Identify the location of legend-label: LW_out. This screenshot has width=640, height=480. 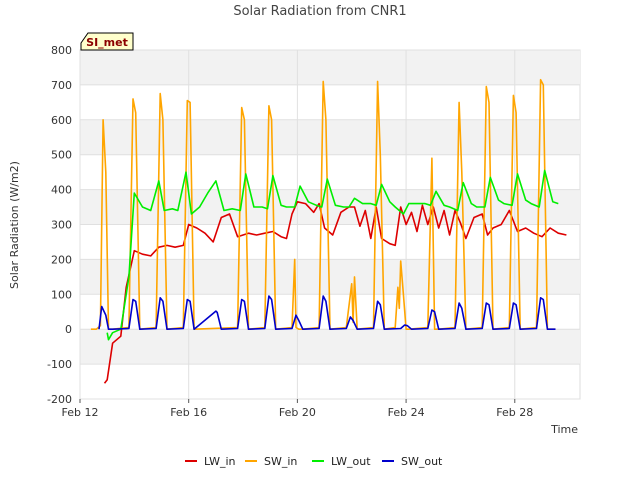
(351, 461).